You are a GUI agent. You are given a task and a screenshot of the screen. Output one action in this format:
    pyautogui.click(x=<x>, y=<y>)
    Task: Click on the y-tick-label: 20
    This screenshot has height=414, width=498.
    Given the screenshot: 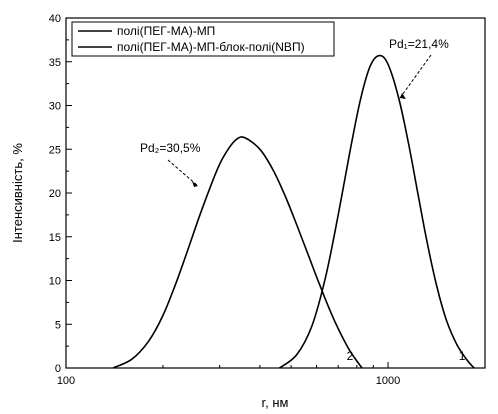 What is the action you would take?
    pyautogui.click(x=55, y=194)
    